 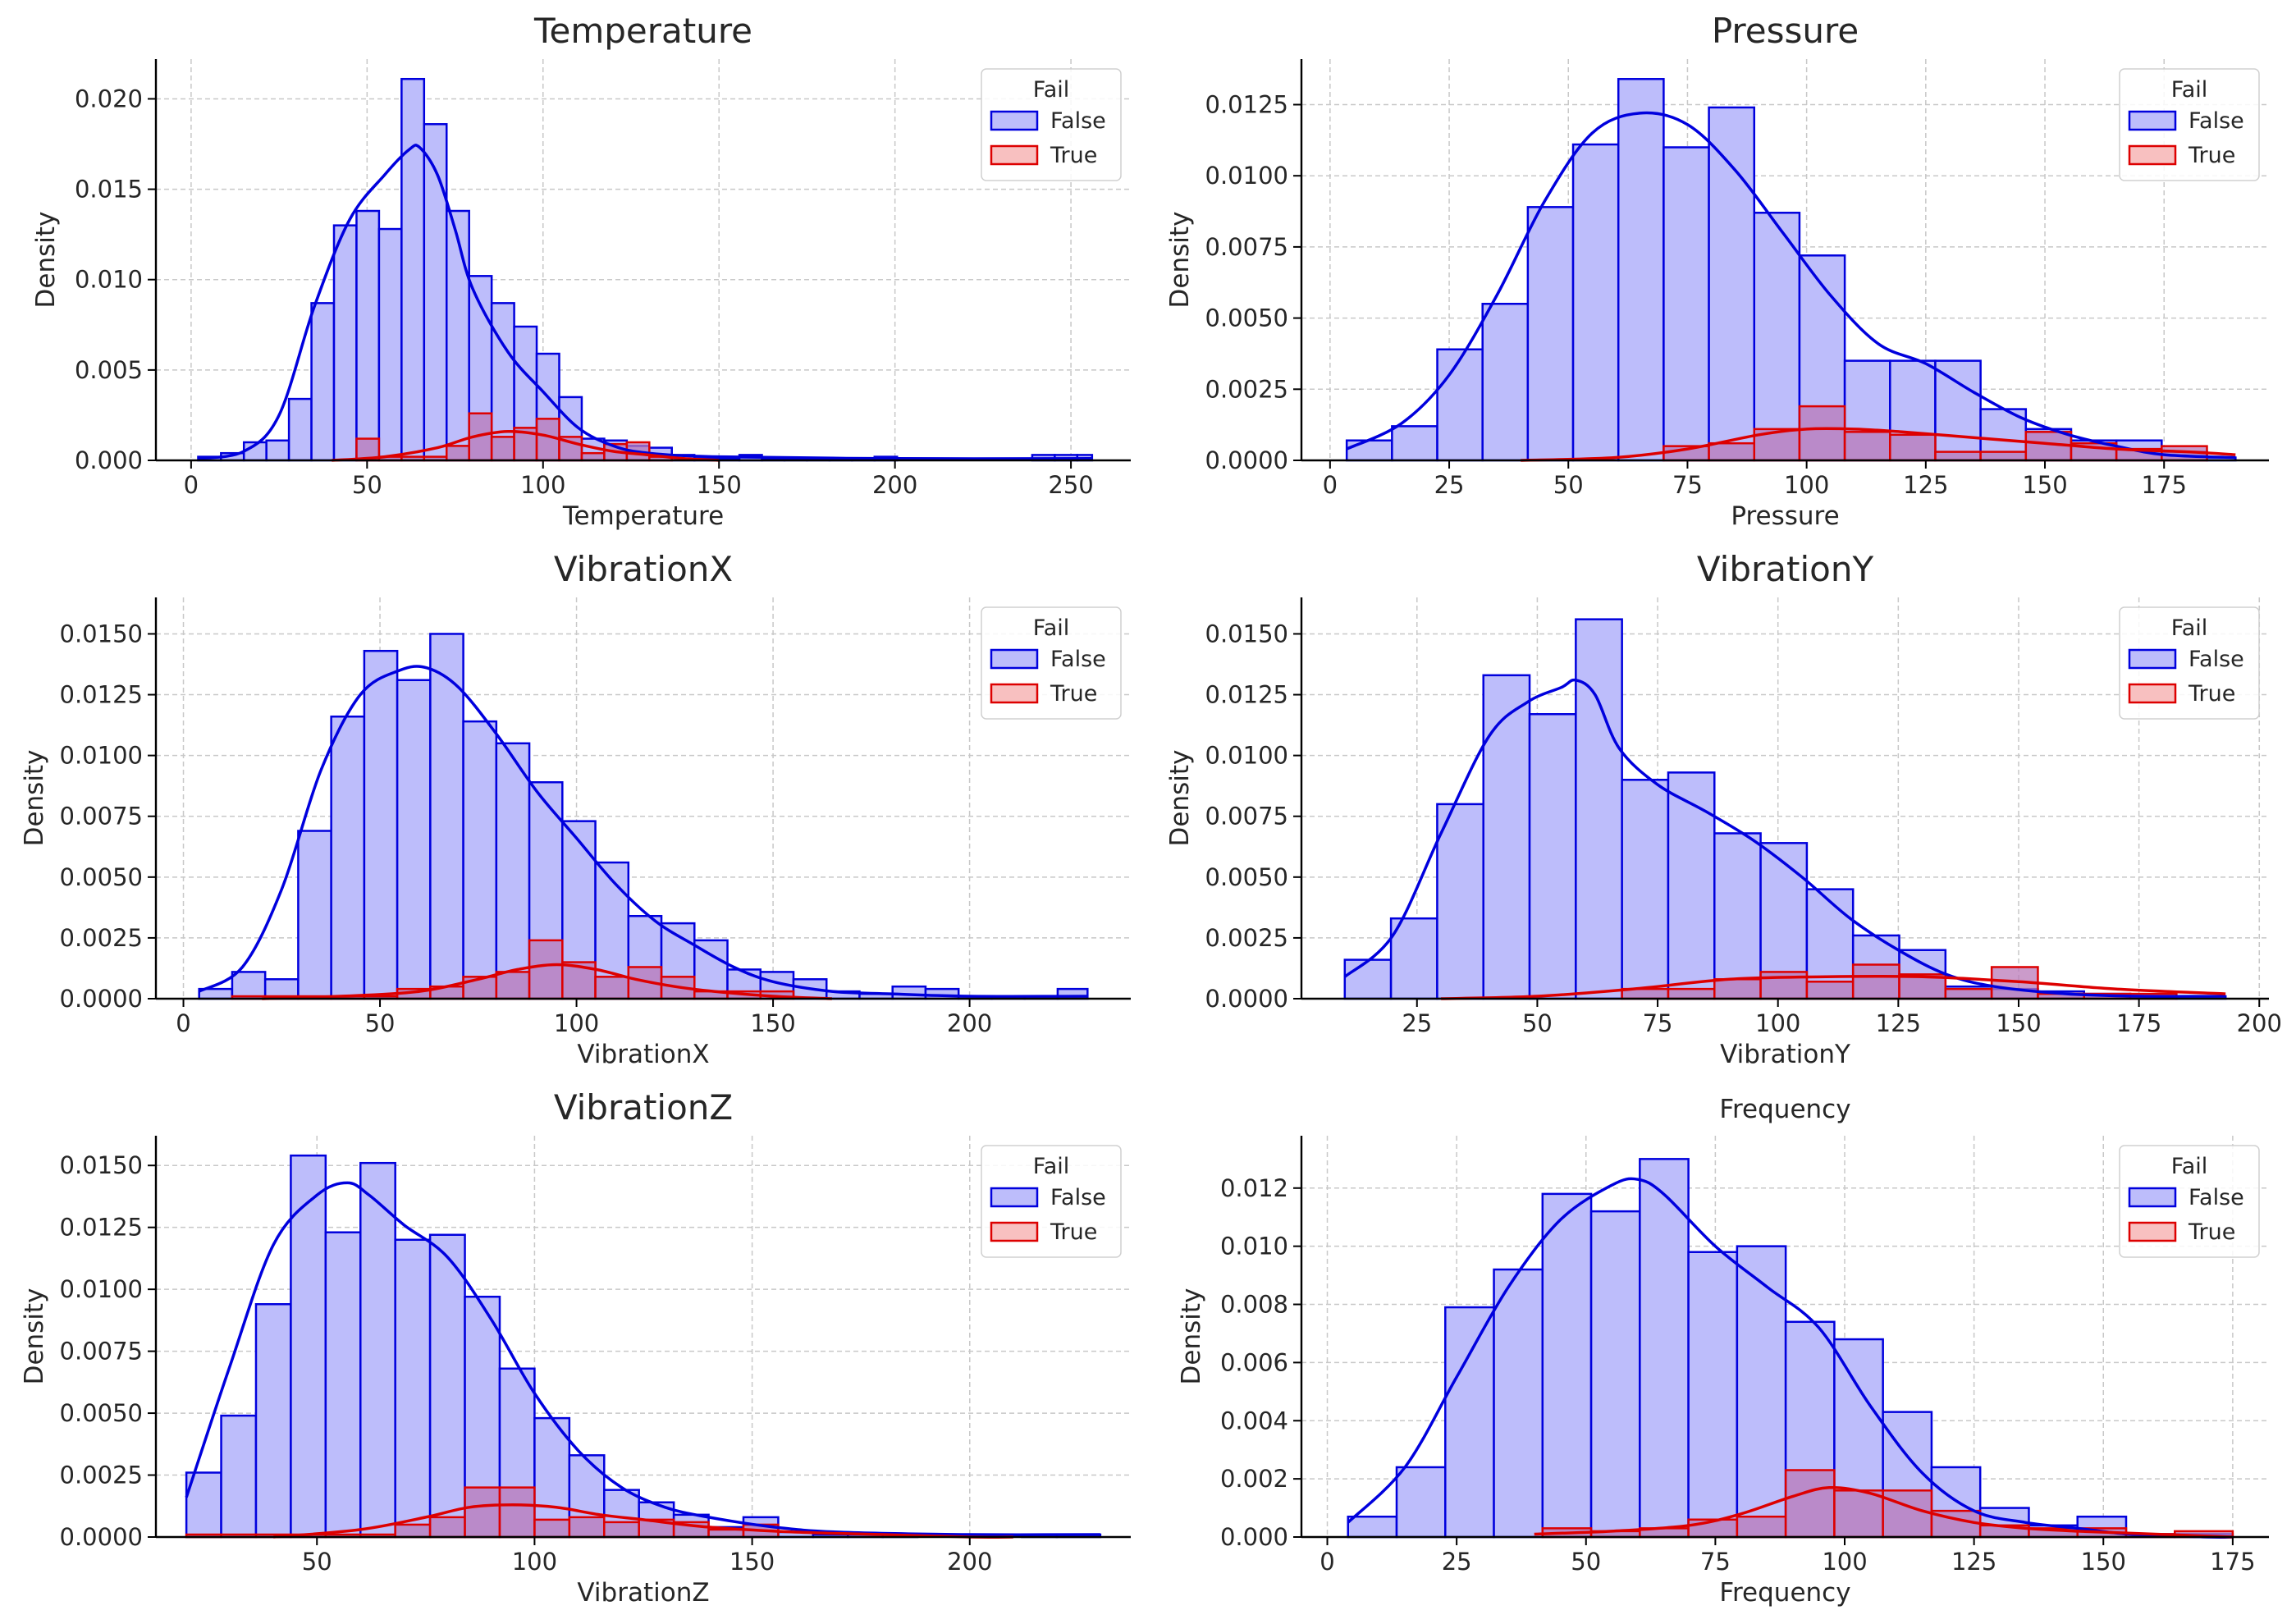 I want to click on y-tick-label: 0.0075, so click(x=102, y=816).